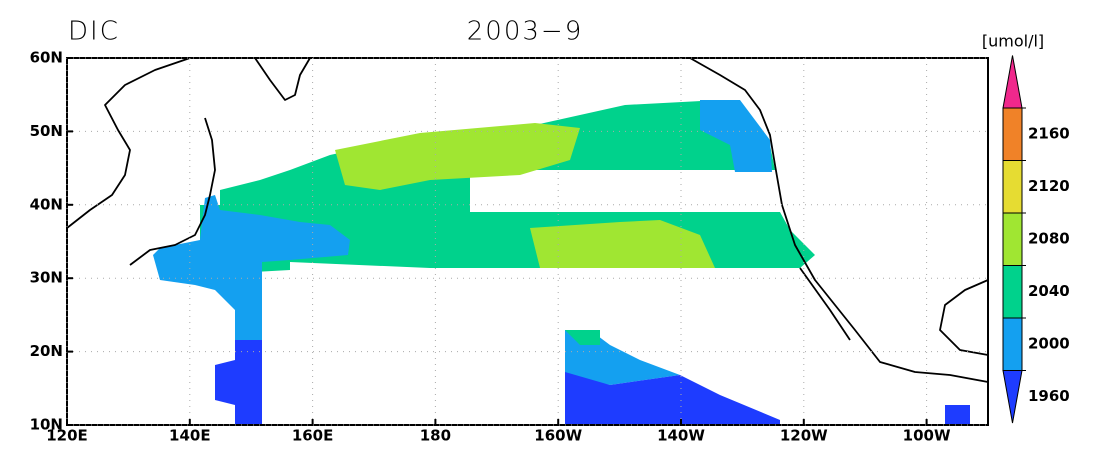  Describe the element at coordinates (128, 143) in the screenshot. I see `asia-coast` at that location.